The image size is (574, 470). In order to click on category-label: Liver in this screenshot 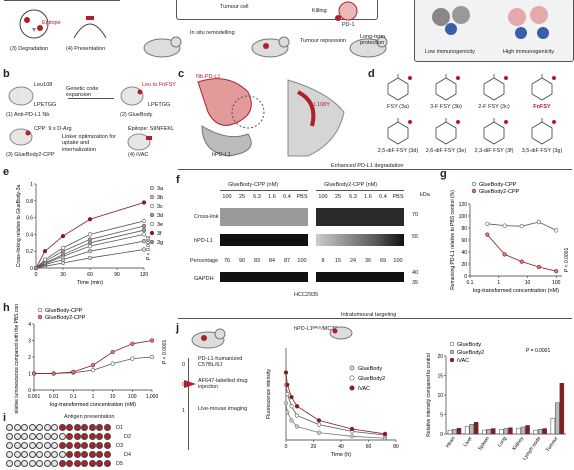, I will do `click(468, 441)`.